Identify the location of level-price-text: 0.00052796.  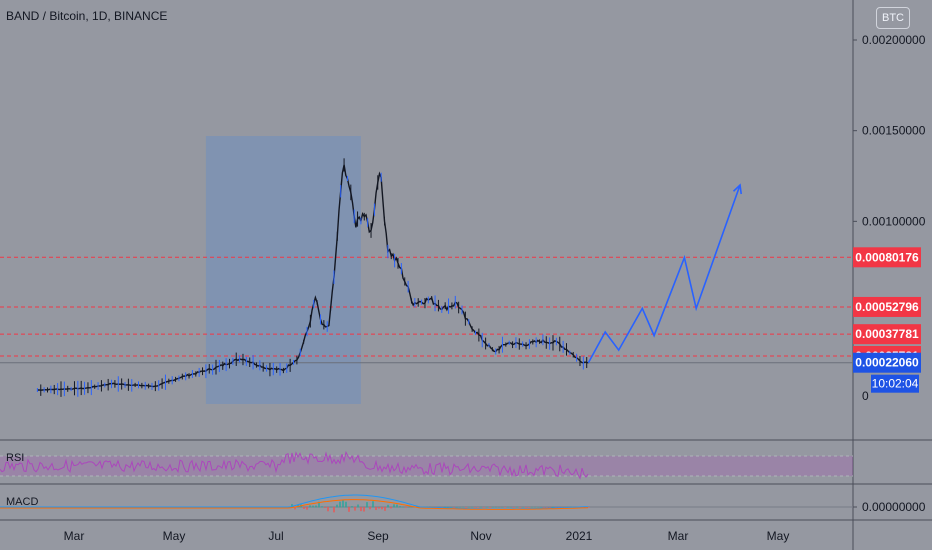
(887, 307).